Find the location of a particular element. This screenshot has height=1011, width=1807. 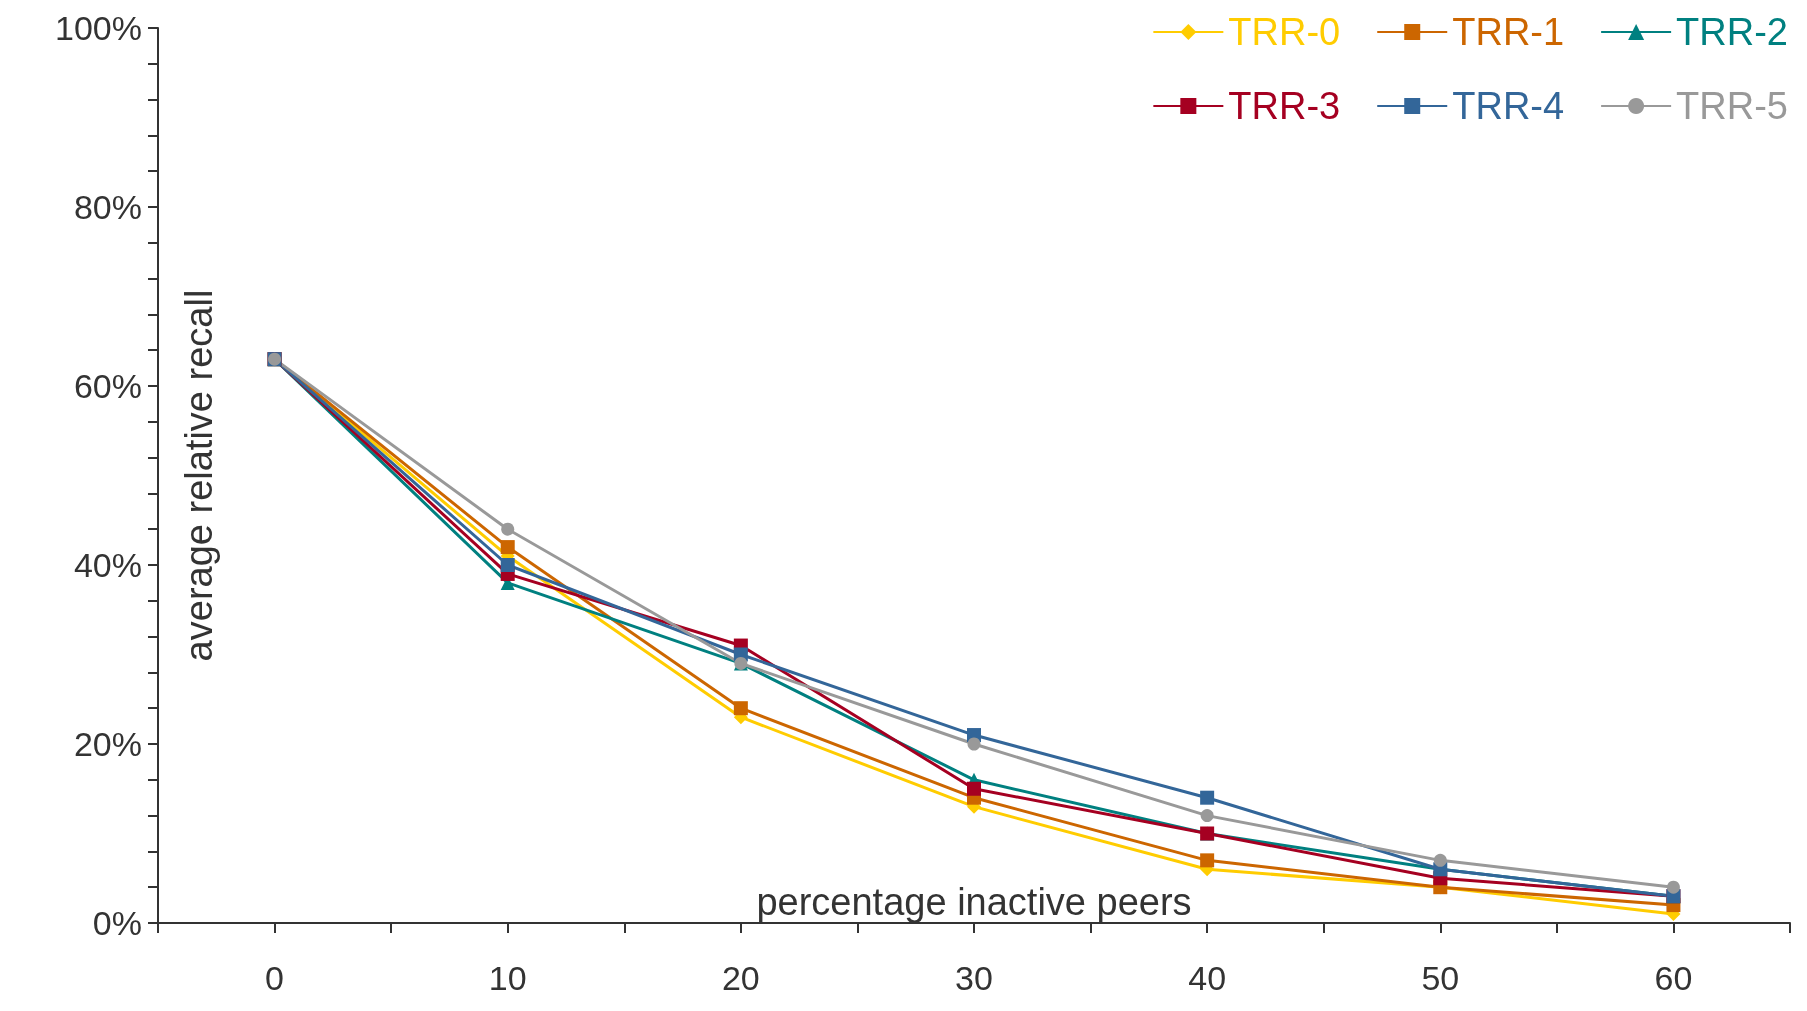

legend-label: TRR-0 is located at coordinates (1284, 32).